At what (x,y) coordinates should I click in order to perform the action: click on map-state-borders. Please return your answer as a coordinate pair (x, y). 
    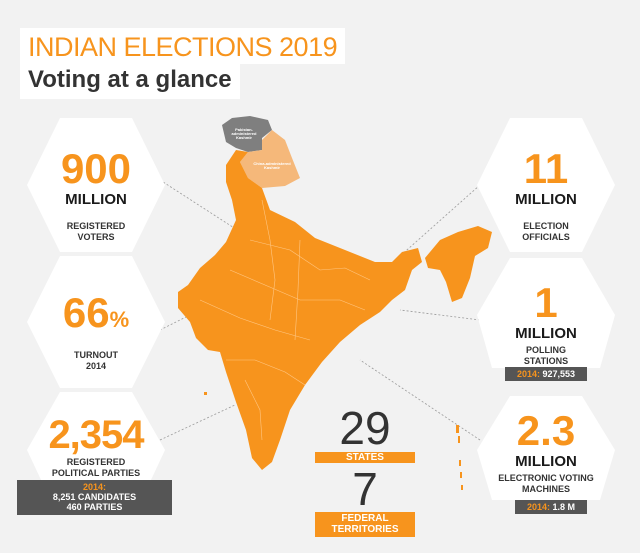
    Looking at the image, I should click on (285, 320).